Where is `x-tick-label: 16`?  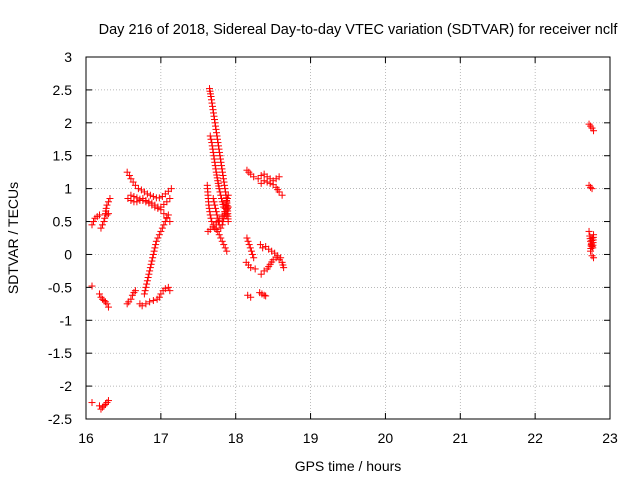 x-tick-label: 16 is located at coordinates (86, 438).